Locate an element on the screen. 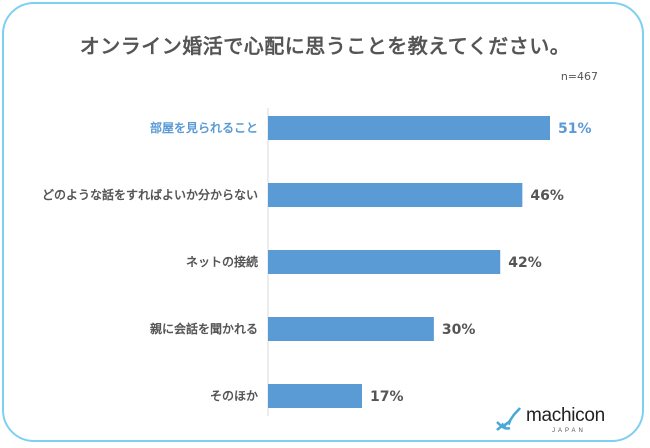 The width and height of the screenshot is (650, 448). category-label-4: そのほか is located at coordinates (234, 396).